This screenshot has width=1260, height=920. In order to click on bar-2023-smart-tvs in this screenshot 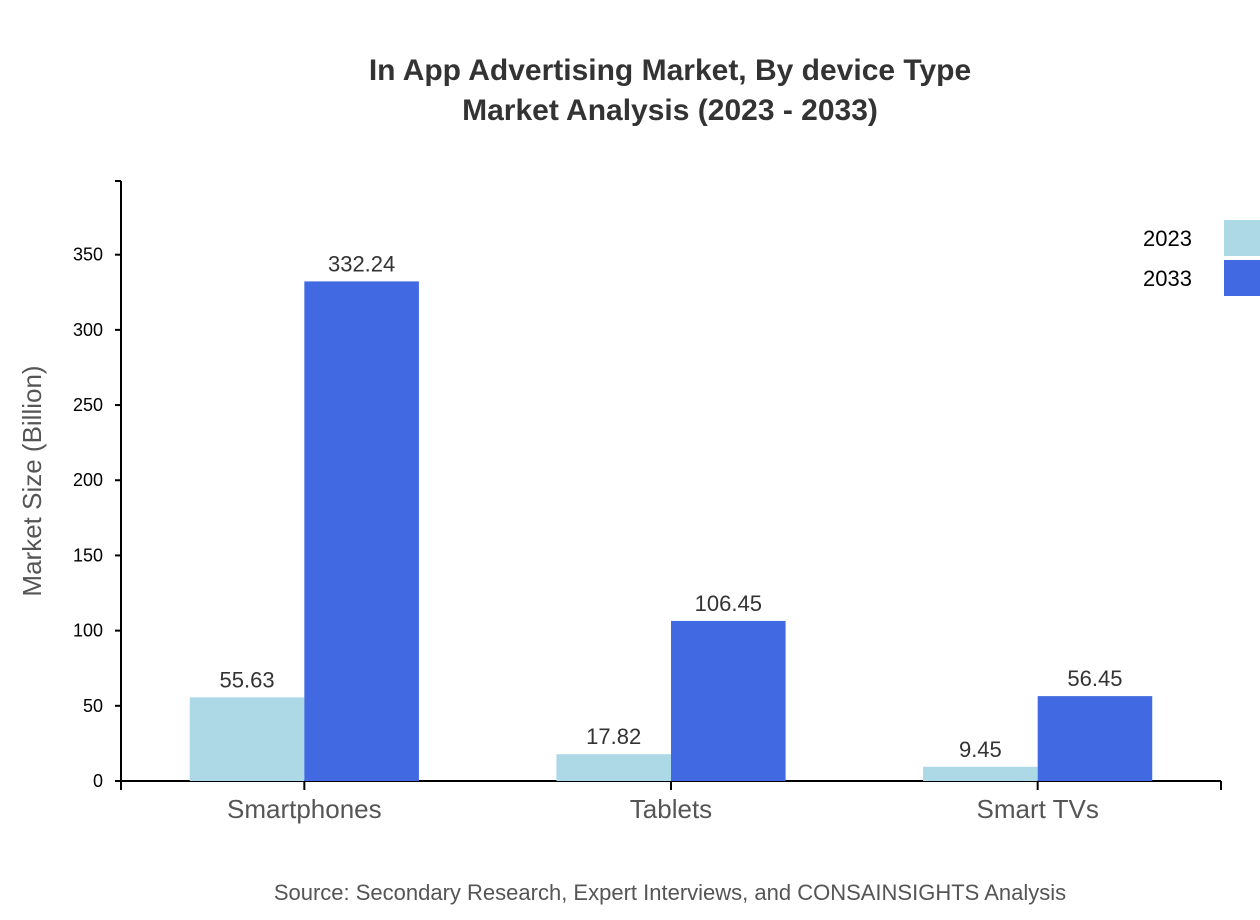, I will do `click(980, 773)`.